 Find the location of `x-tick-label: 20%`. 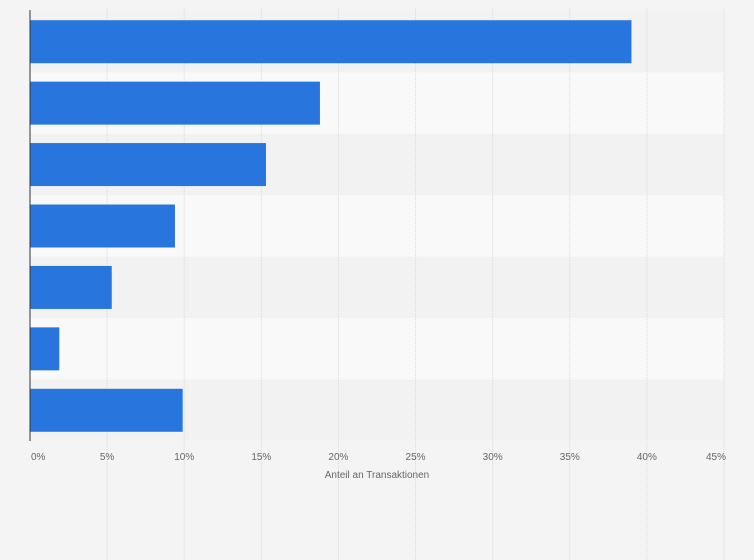

x-tick-label: 20% is located at coordinates (338, 457).